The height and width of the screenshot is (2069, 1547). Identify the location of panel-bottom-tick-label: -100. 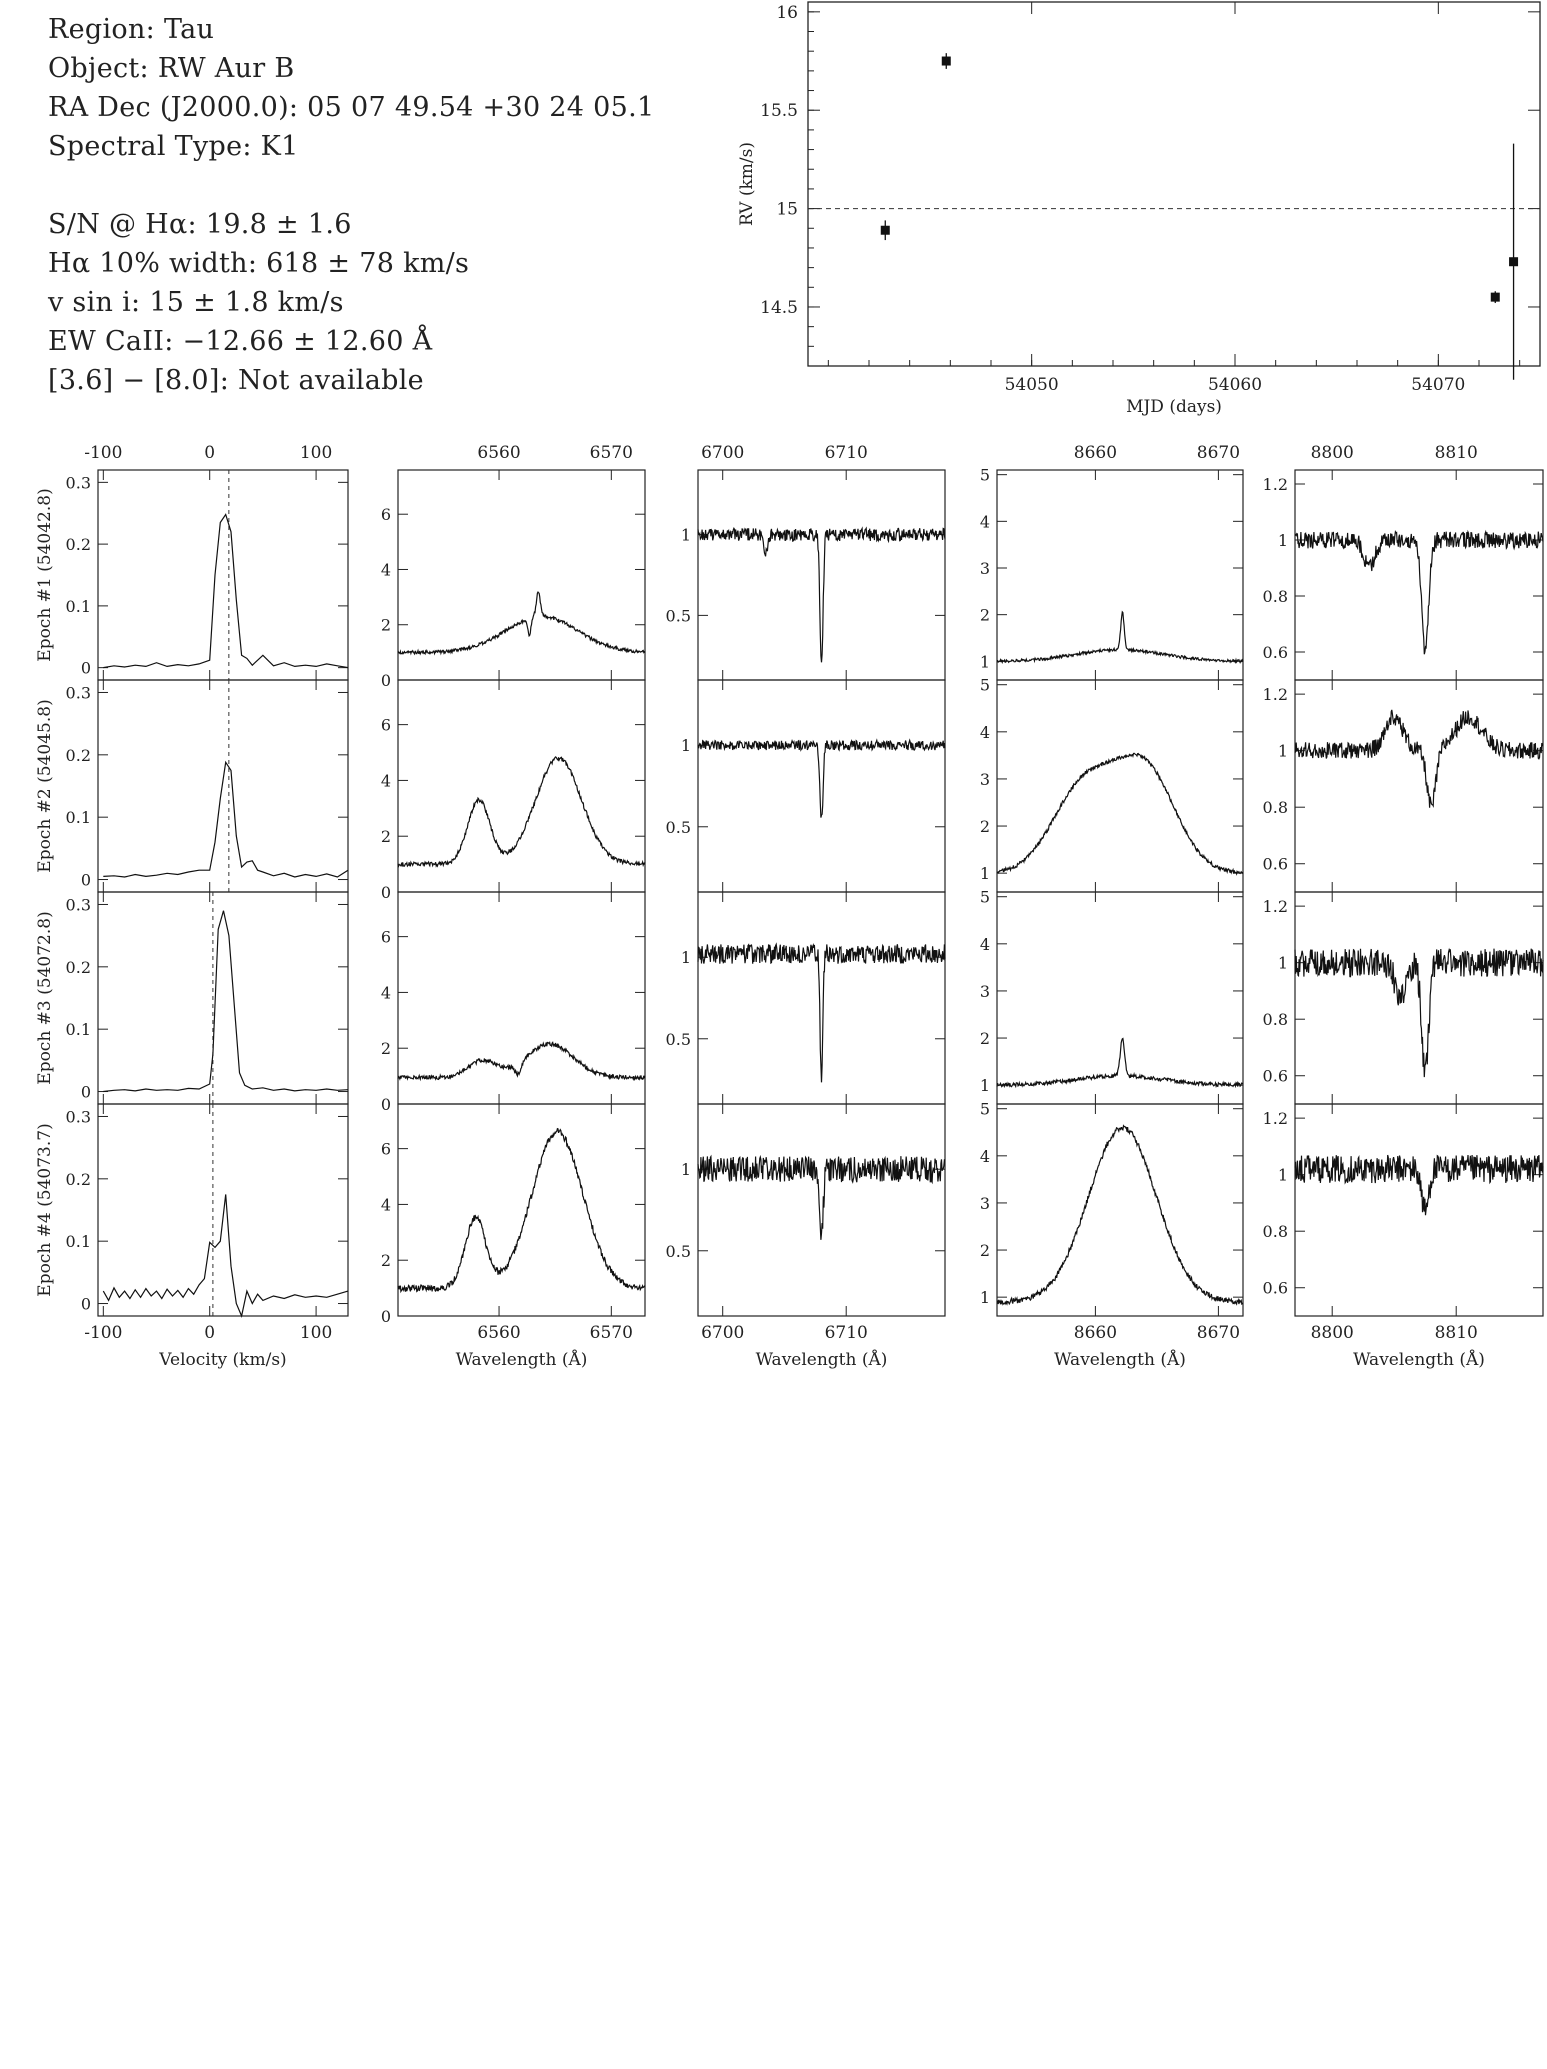
(103, 1333).